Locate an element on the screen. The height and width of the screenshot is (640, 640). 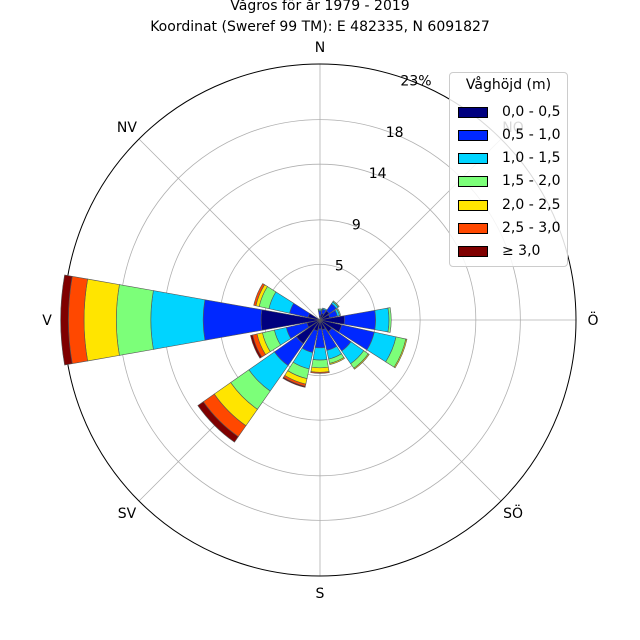
legend-item: 0,0 - 0,5 is located at coordinates (512, 113).